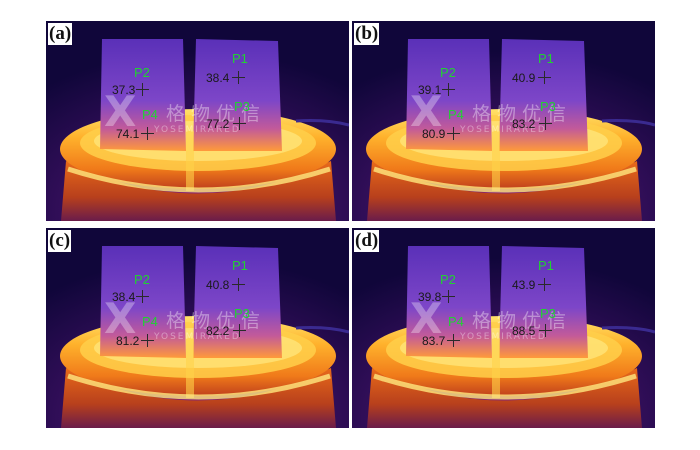  What do you see at coordinates (60, 241) in the screenshot?
I see `panel-label: (c)` at bounding box center [60, 241].